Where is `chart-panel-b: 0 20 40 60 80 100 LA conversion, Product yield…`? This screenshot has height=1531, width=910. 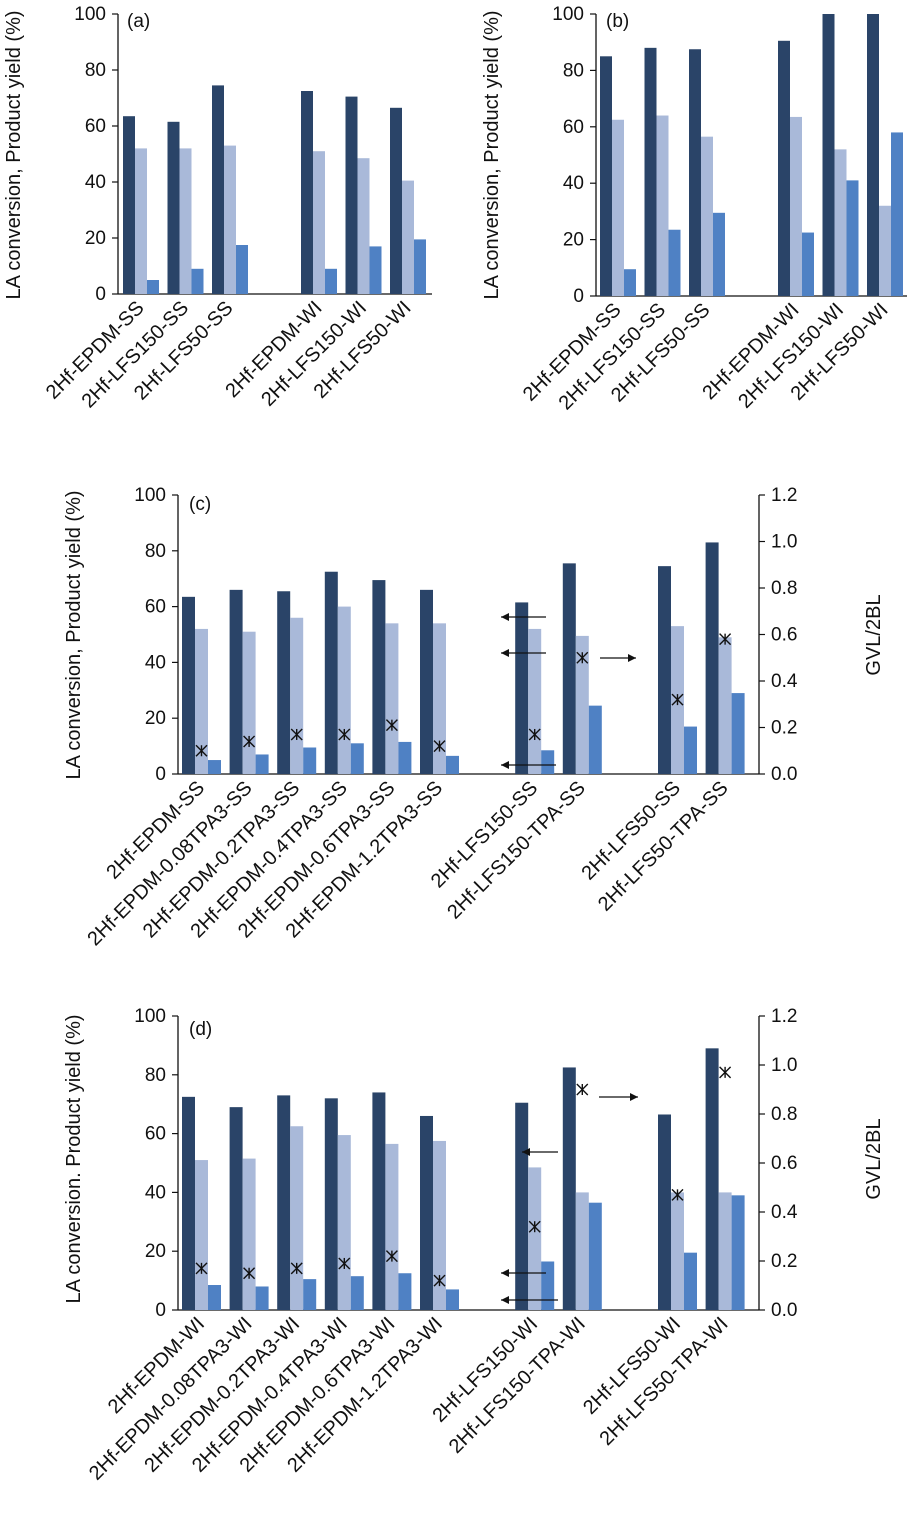 chart-panel-b: 0 20 40 60 80 100 LA conversion, Product yield… is located at coordinates (694, 209).